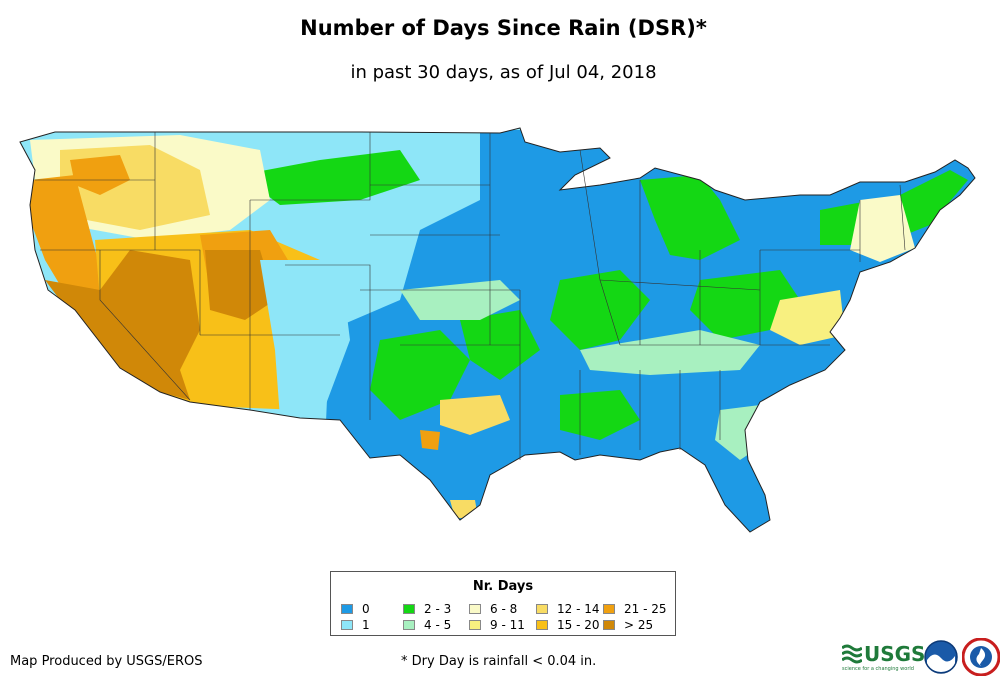 Image resolution: width=1007 pixels, height=691 pixels. I want to click on legend-item-8: 21 - 25, so click(635, 609).